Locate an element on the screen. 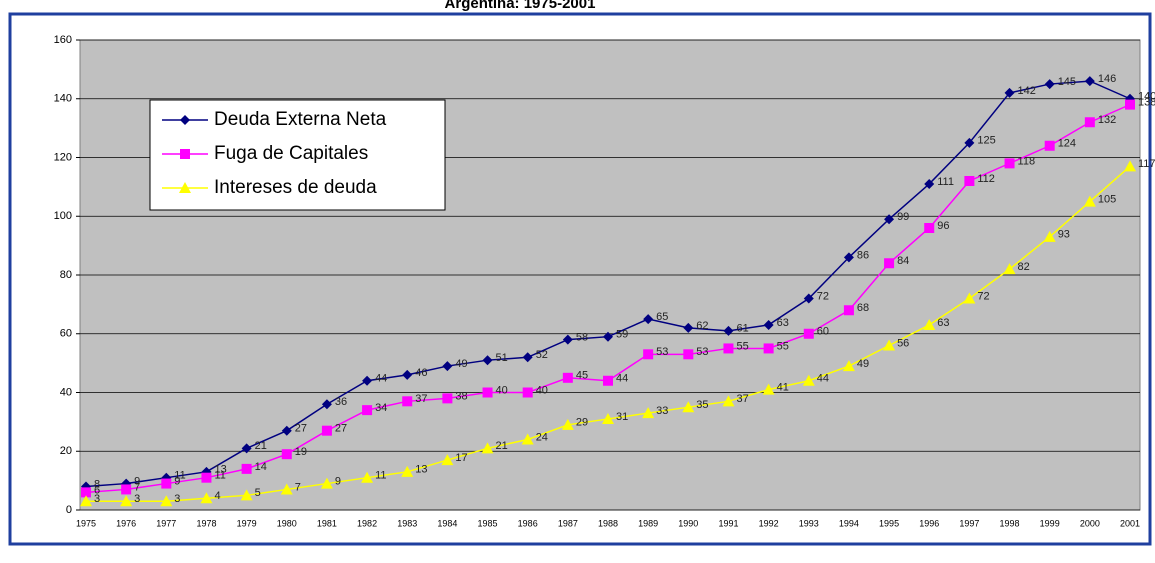 This screenshot has height=563, width=1155. x-tick-label: 1996 is located at coordinates (929, 523).